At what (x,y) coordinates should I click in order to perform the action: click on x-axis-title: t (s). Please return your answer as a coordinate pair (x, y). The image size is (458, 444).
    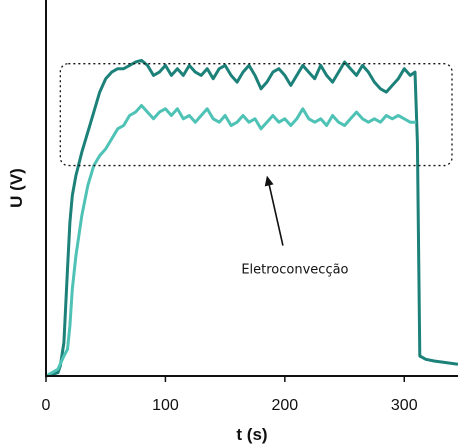
    Looking at the image, I should click on (251, 434).